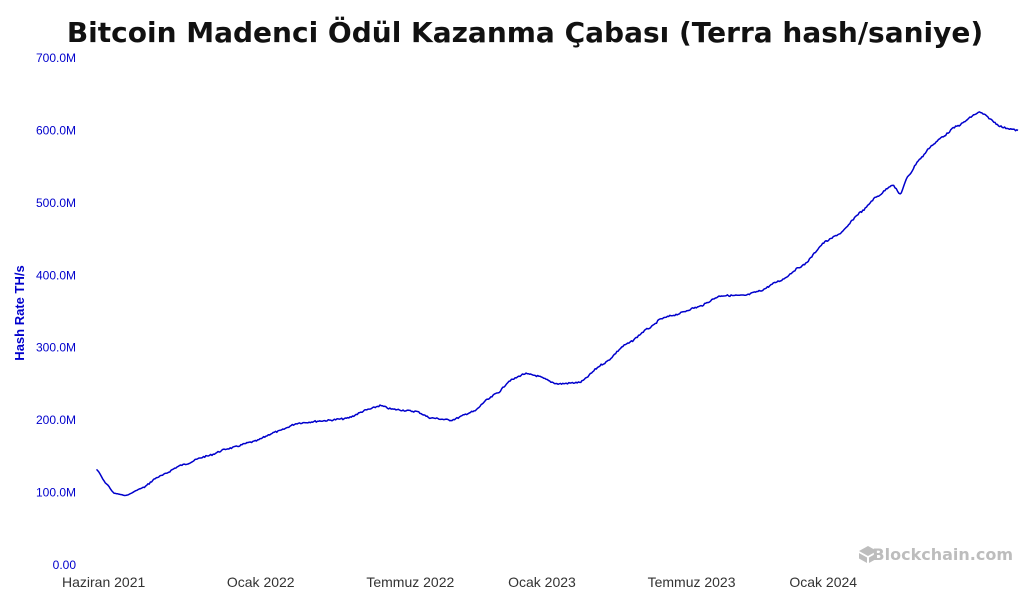 The width and height of the screenshot is (1032, 600). Describe the element at coordinates (103, 582) in the screenshot. I see `x-tick-label: Haziran 2021` at that location.